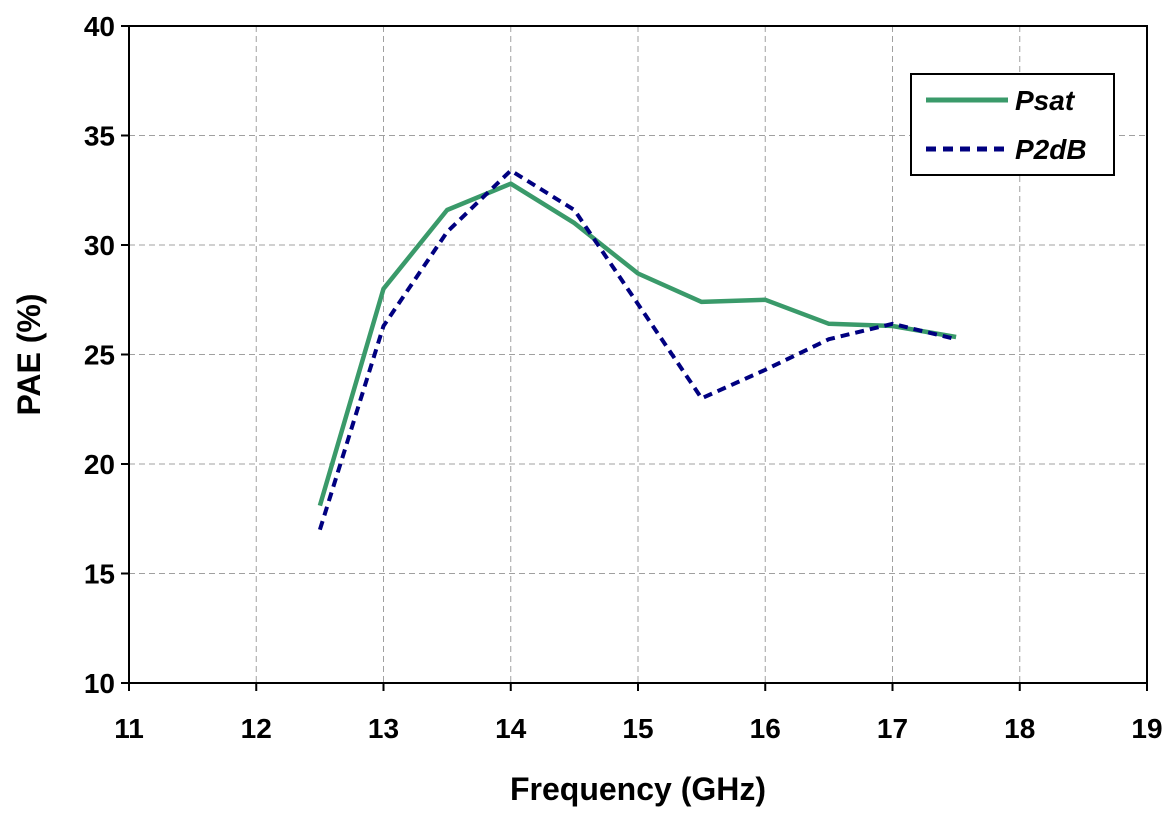  What do you see at coordinates (638, 789) in the screenshot?
I see `x-axis-title: Frequency (GHz)` at bounding box center [638, 789].